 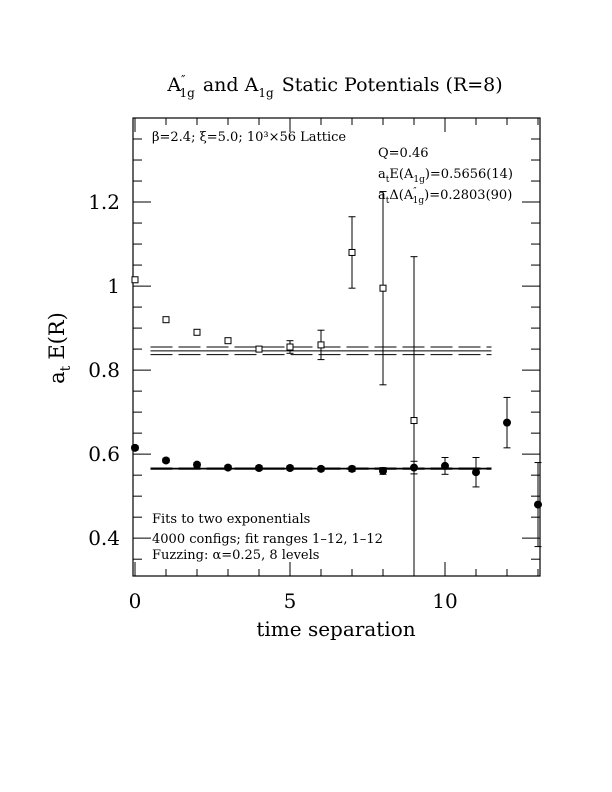 I want to click on fit-bands, so click(x=321, y=408).